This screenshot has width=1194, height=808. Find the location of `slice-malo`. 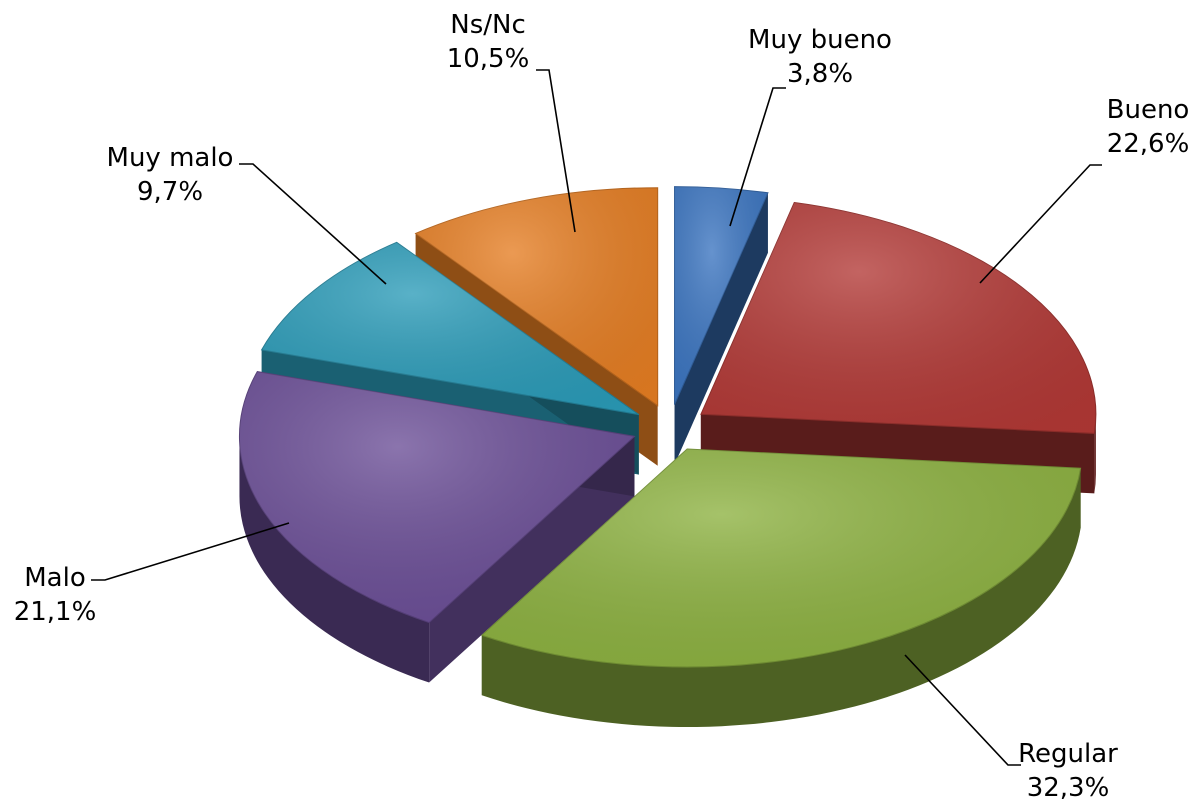

slice-malo is located at coordinates (437, 527).